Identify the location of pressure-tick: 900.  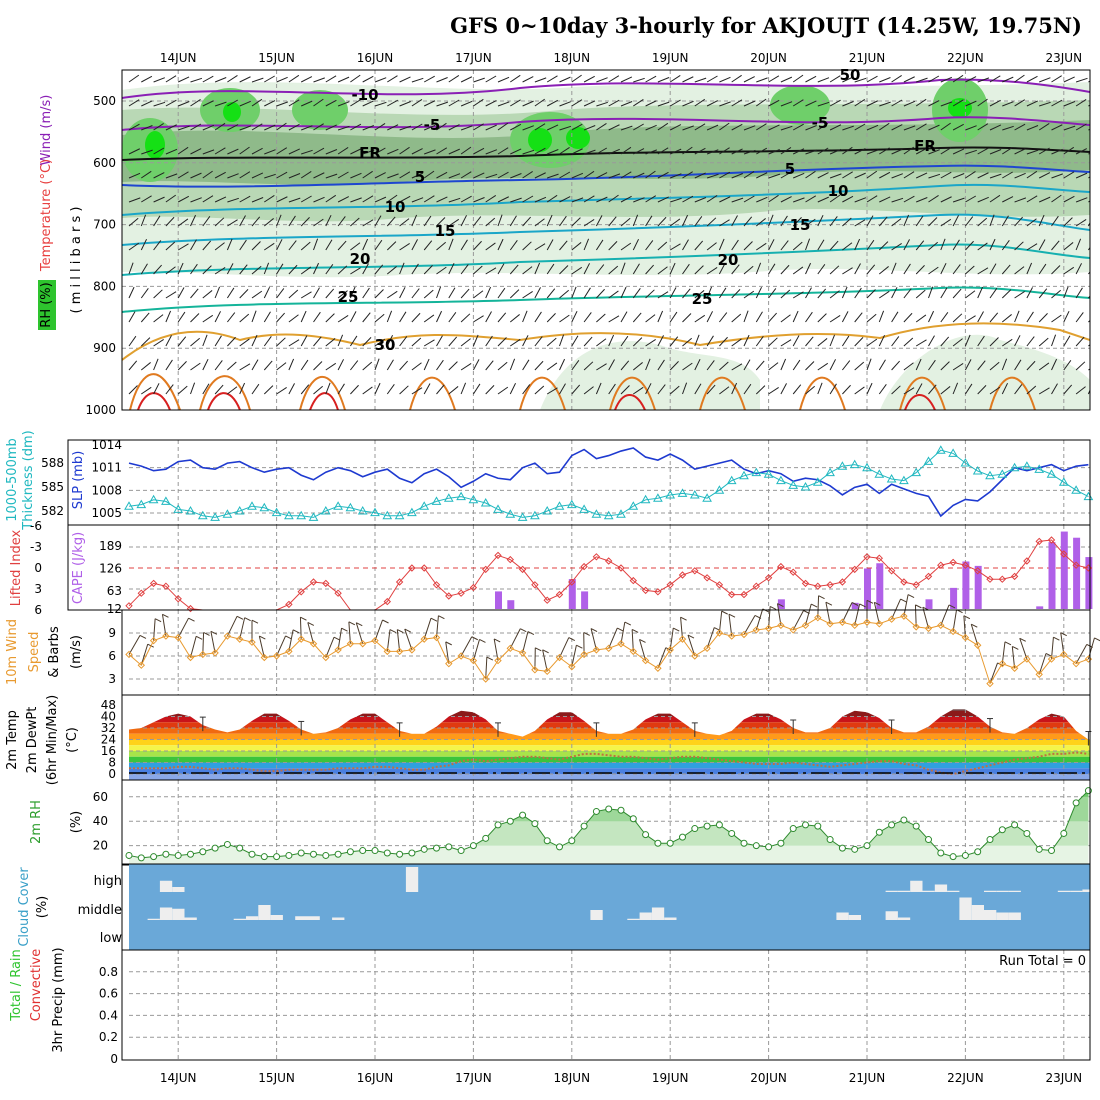
(104, 348).